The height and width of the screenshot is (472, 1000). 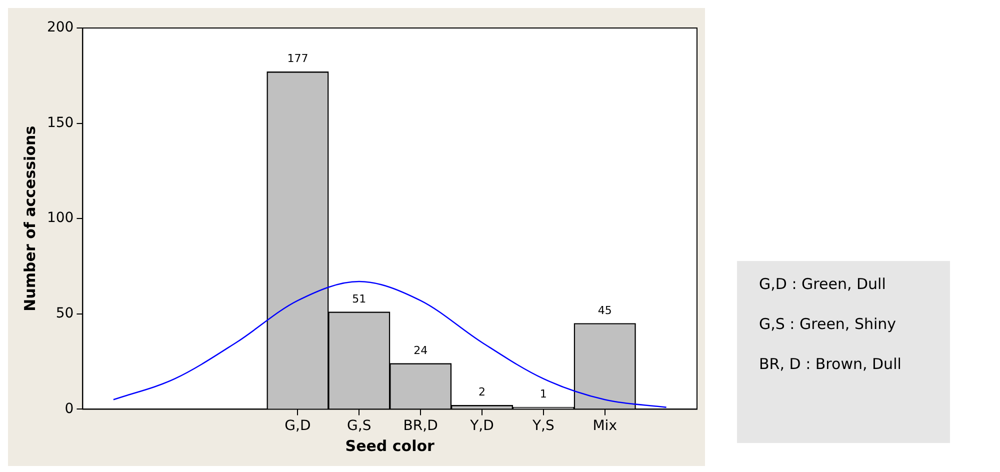 I want to click on x-axis-title: Seed color, so click(x=390, y=445).